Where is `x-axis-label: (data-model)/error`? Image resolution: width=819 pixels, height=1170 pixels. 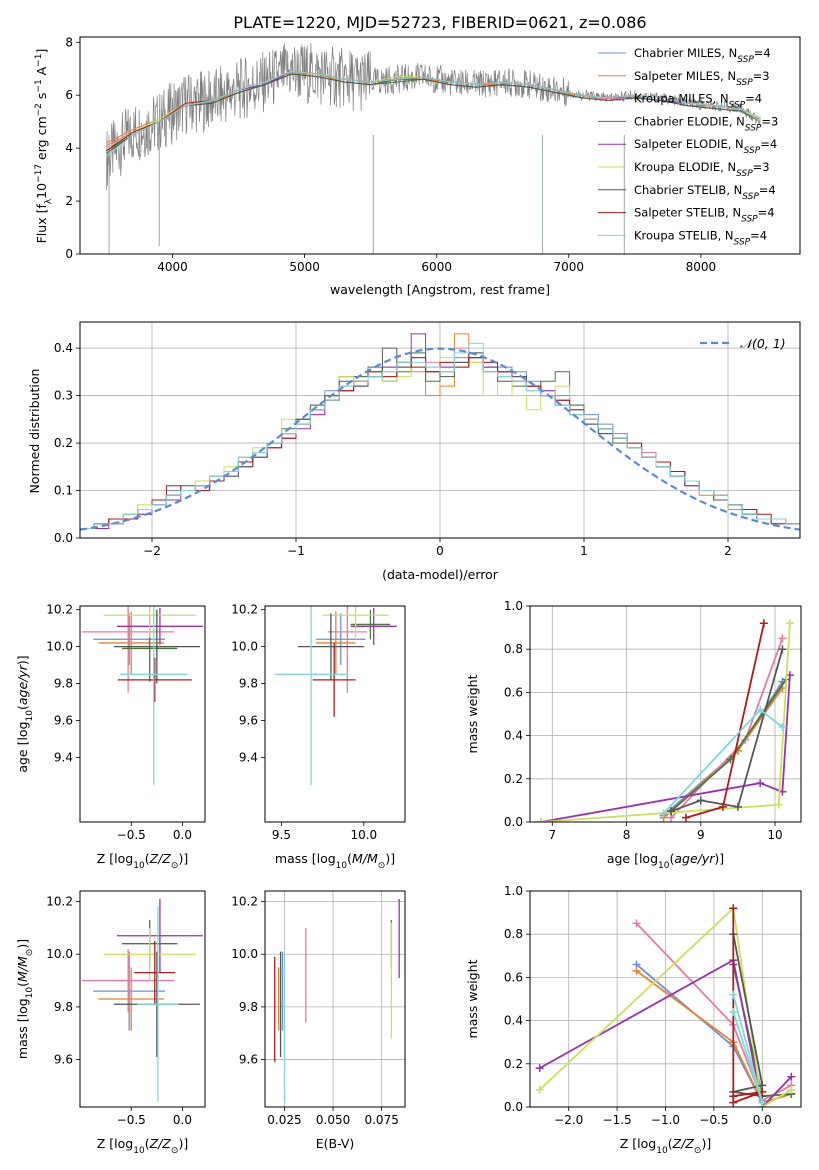
x-axis-label: (data-model)/error is located at coordinates (440, 574).